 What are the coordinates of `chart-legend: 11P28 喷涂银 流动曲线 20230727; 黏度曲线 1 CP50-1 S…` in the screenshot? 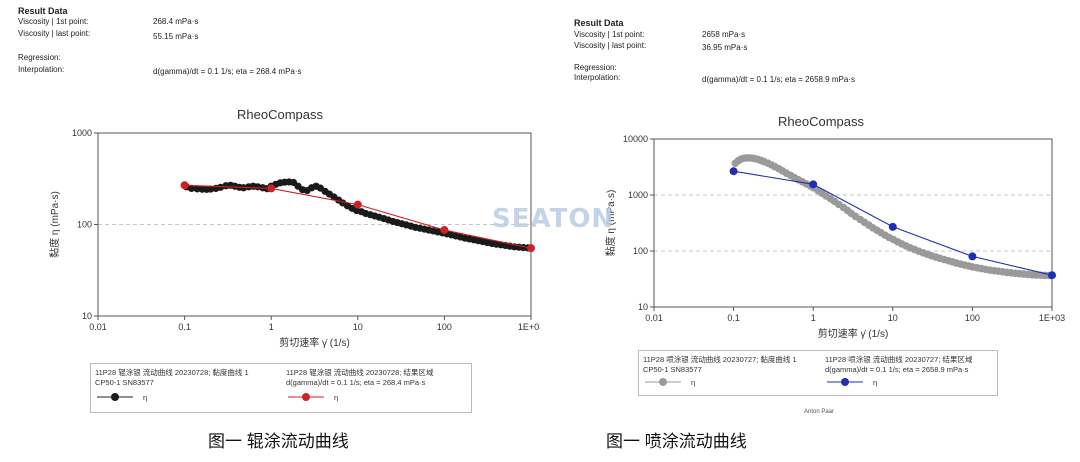 It's located at (818, 373).